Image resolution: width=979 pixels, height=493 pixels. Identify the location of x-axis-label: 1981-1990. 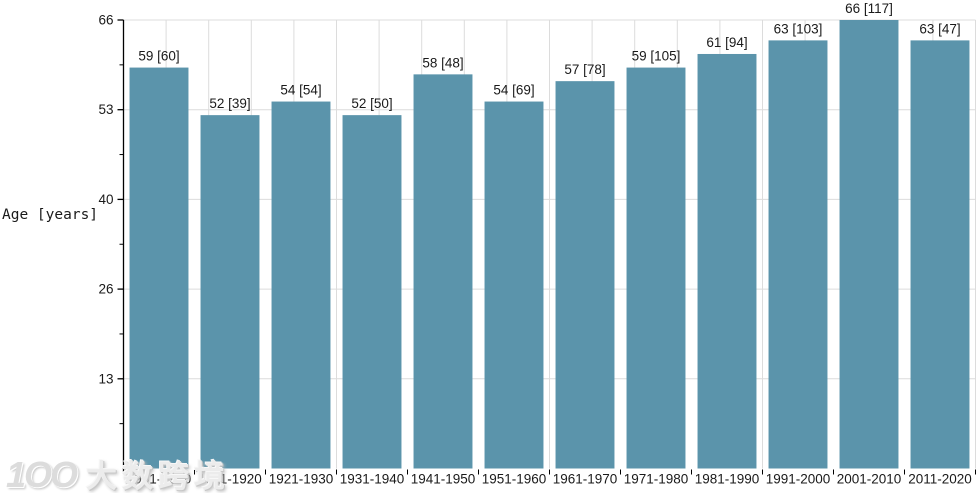
(727, 479).